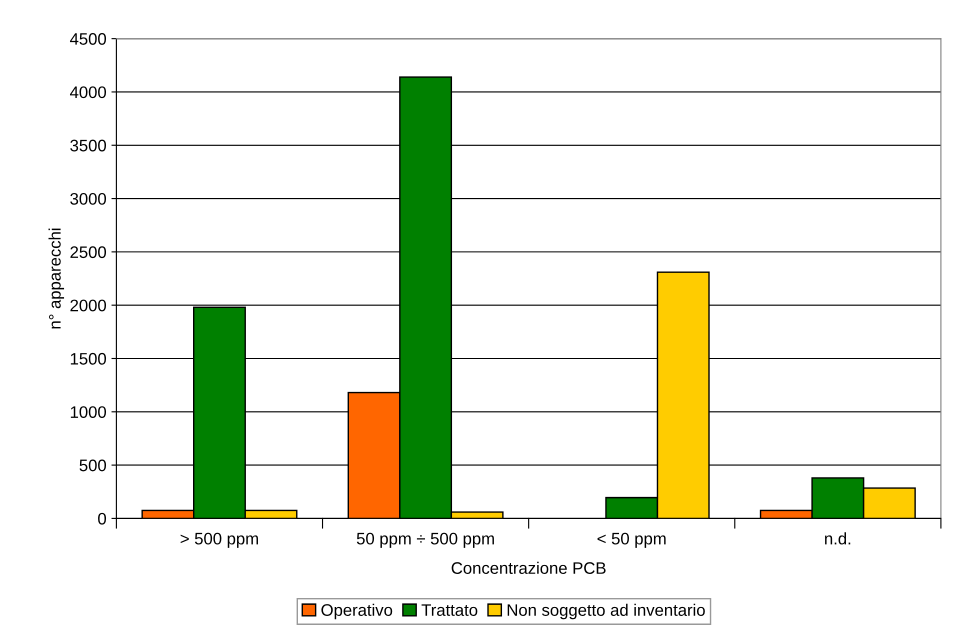  Describe the element at coordinates (88, 412) in the screenshot. I see `y-tick-label: 1000` at that location.